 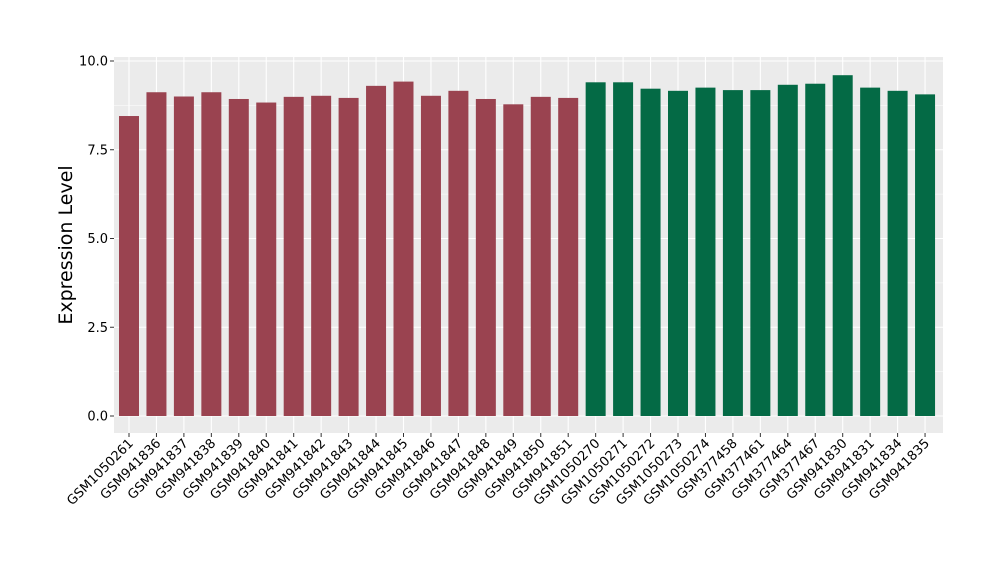 I want to click on y-tick-label: 10.0, so click(x=93, y=62).